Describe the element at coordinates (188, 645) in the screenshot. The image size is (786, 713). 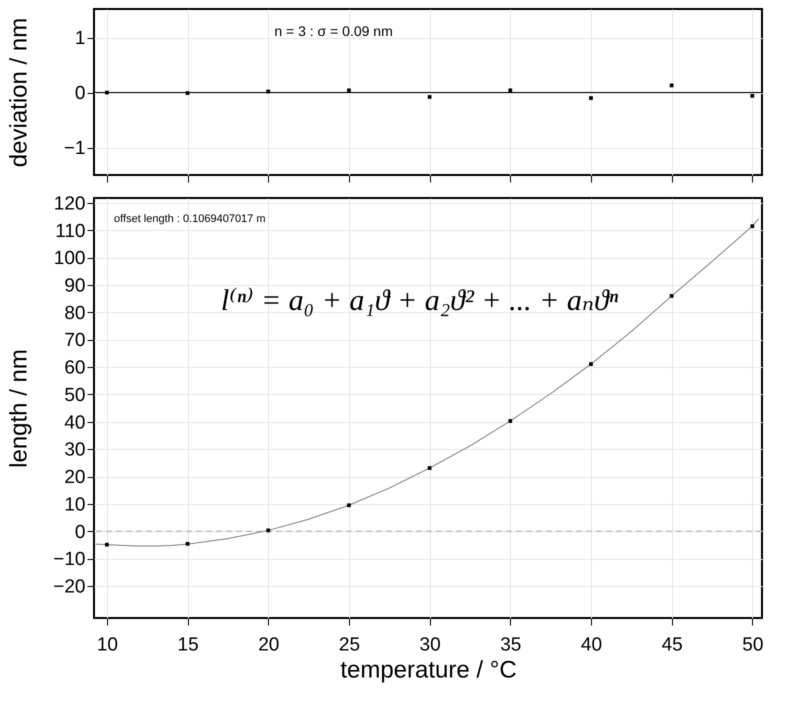
I see `x-tick-label: 15` at that location.